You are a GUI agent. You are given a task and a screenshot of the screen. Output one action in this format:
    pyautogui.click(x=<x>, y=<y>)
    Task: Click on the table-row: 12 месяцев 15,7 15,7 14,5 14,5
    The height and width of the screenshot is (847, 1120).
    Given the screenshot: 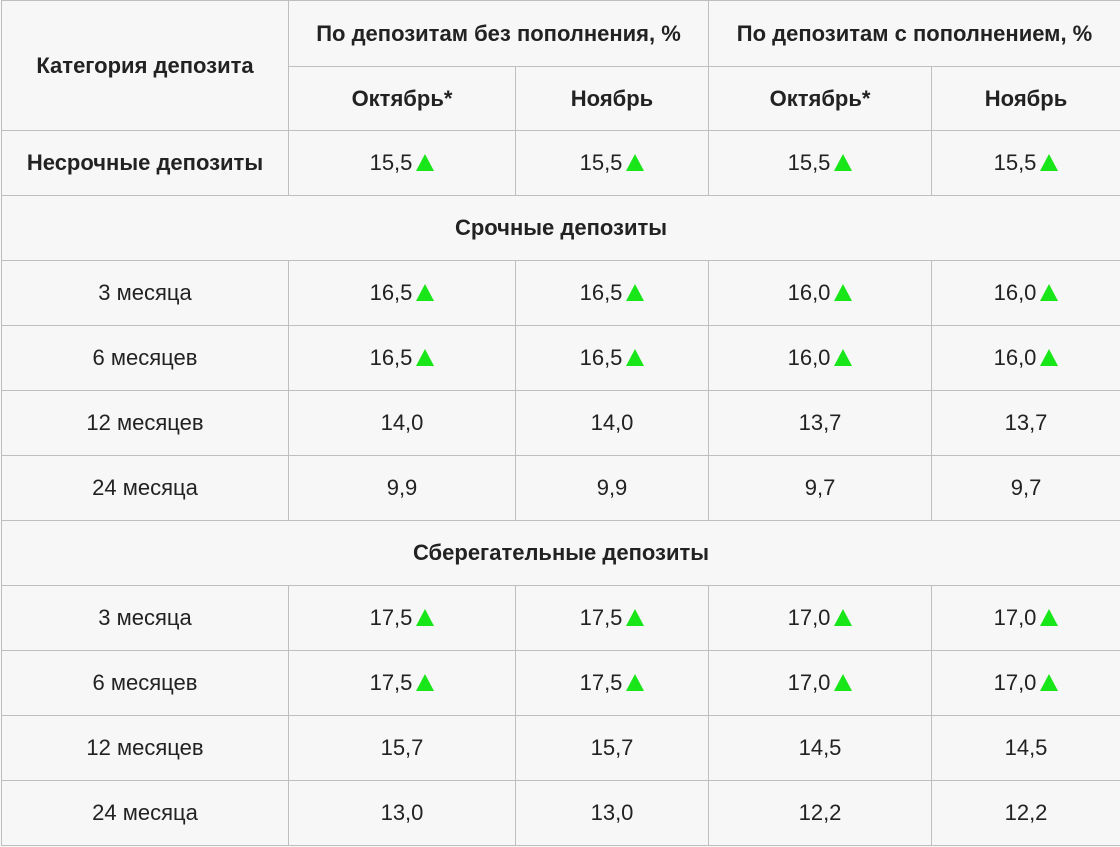 What is the action you would take?
    pyautogui.click(x=560, y=748)
    